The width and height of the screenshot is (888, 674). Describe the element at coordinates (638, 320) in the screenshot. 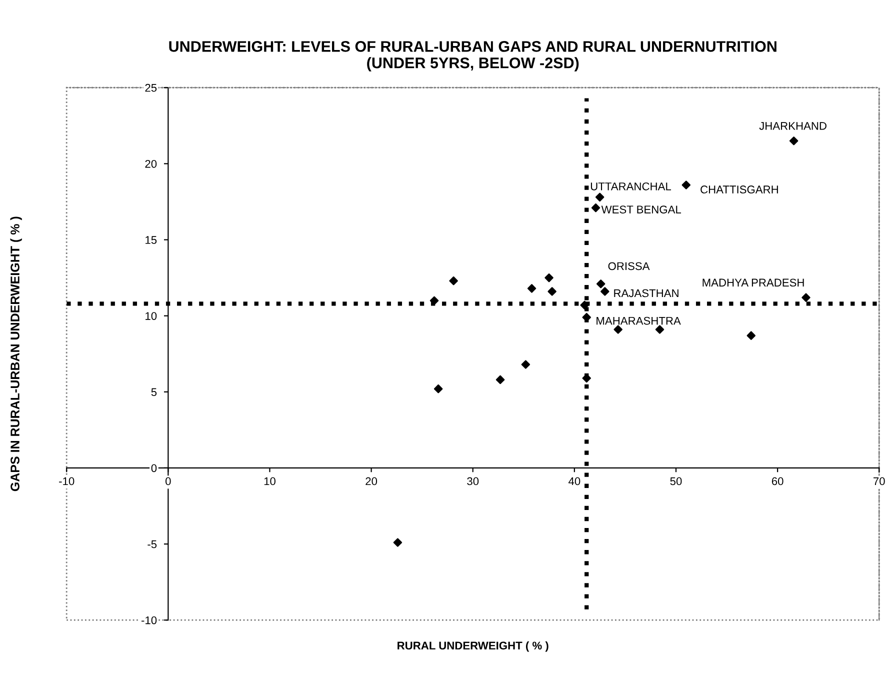

I see `annotation: MAHARASHTRA` at that location.